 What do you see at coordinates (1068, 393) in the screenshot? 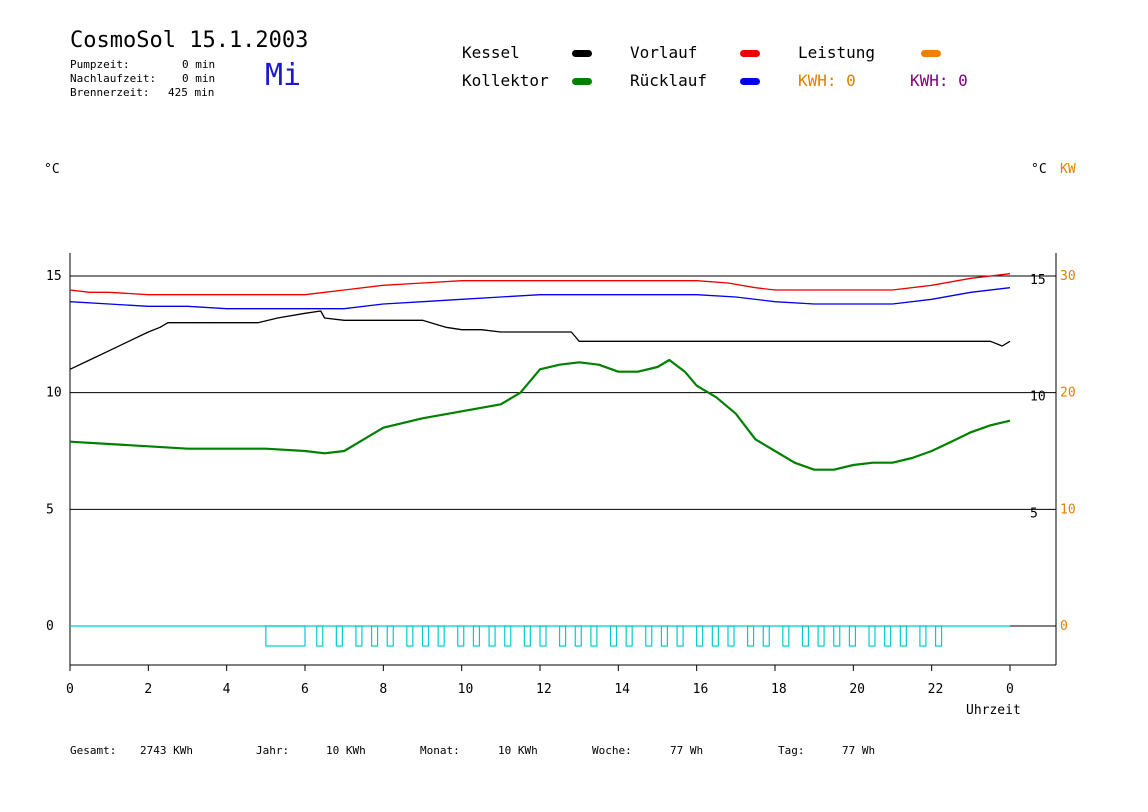
I see `y-right-kw-tick-label: 20` at bounding box center [1068, 393].